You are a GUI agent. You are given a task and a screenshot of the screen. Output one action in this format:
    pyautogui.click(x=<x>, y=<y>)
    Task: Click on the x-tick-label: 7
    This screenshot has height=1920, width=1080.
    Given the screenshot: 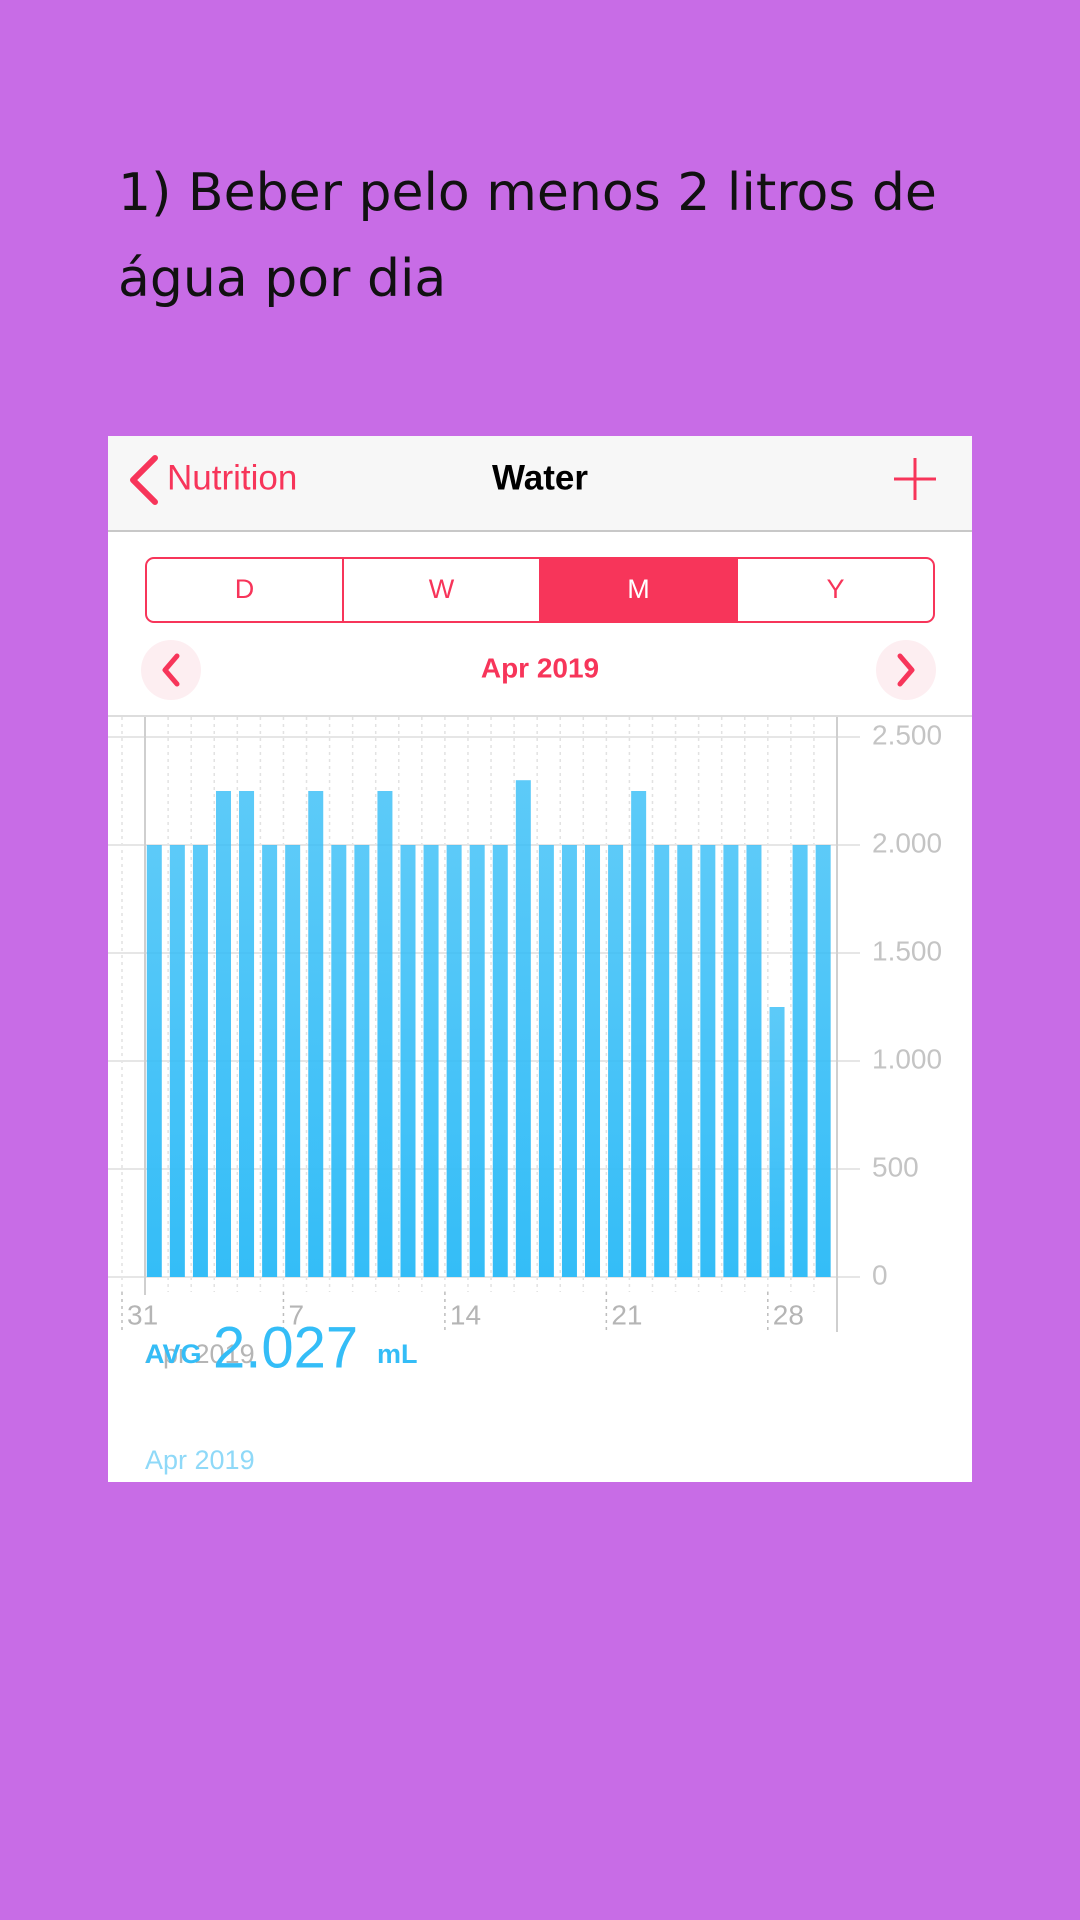 What is the action you would take?
    pyautogui.click(x=296, y=1314)
    